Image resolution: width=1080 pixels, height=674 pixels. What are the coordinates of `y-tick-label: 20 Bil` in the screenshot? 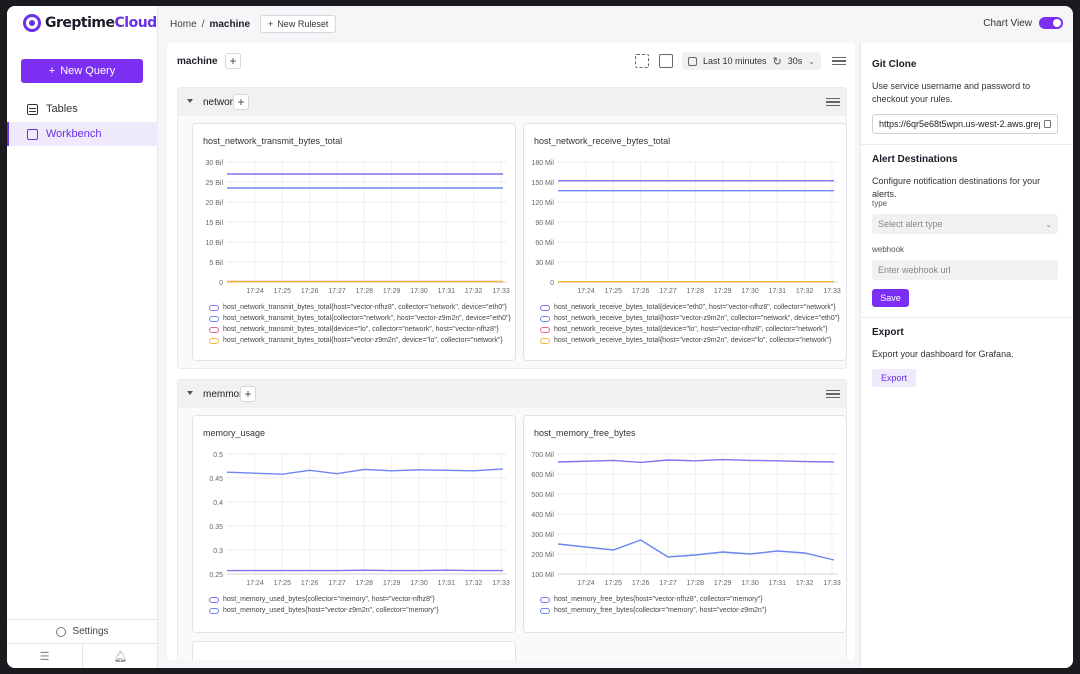 It's located at (214, 203).